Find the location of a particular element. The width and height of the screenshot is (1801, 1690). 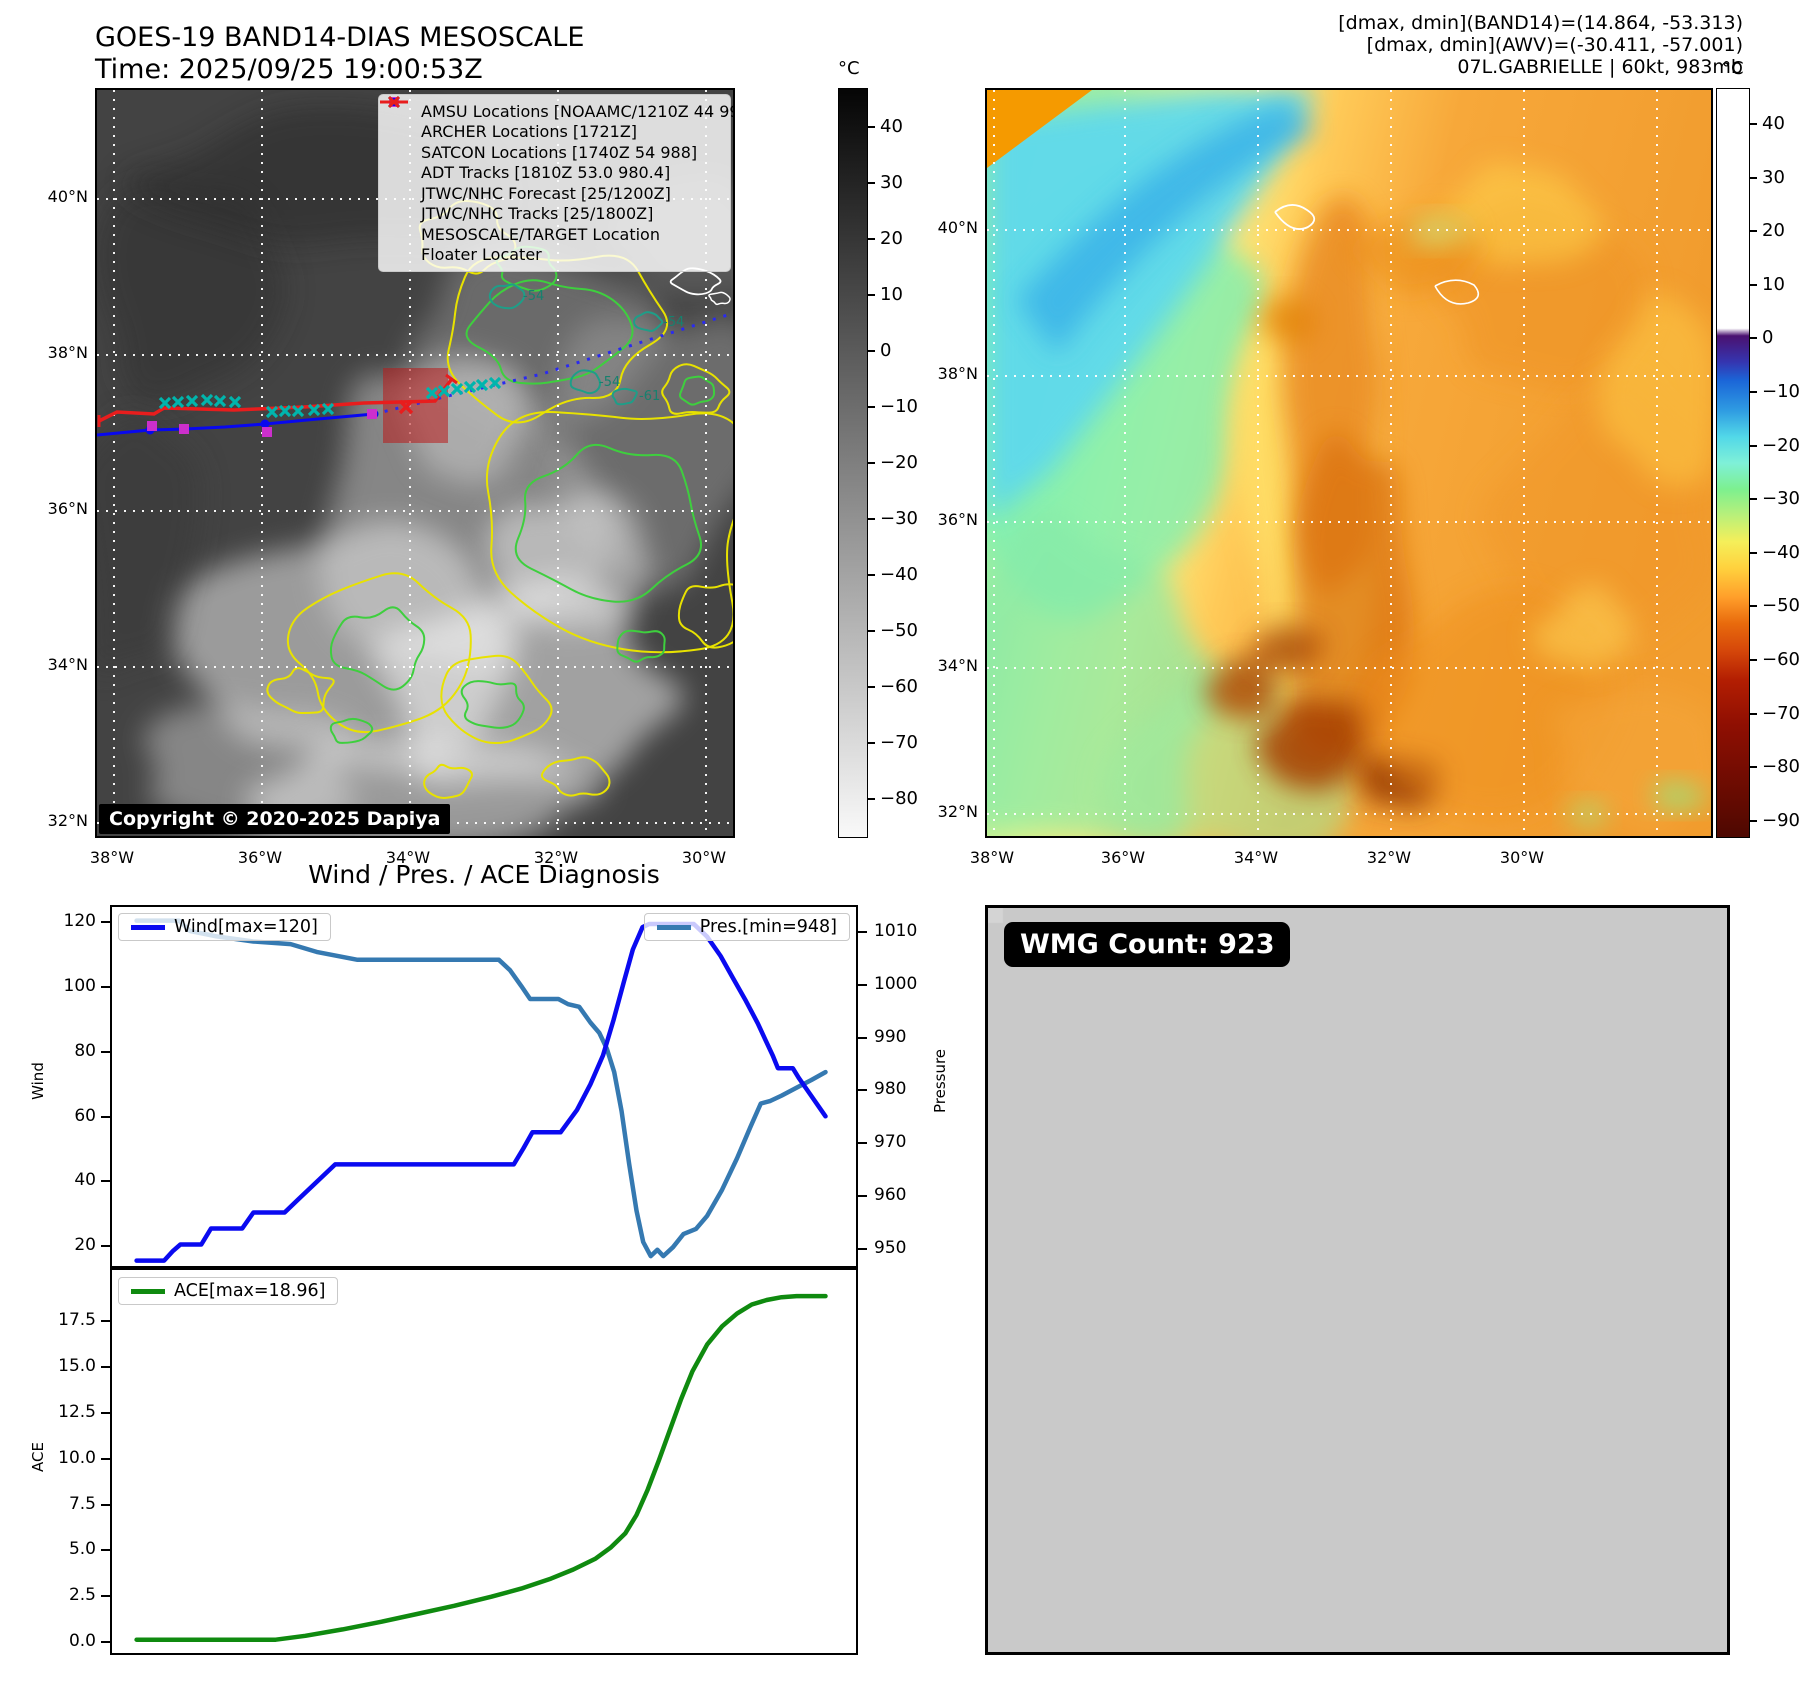

left-colorbar-ticklabel: −30 is located at coordinates (899, 518).